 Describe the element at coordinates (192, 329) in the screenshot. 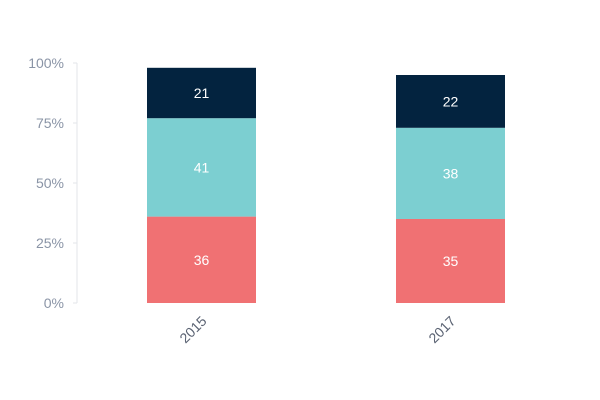

I see `x-category-label: 2015` at that location.